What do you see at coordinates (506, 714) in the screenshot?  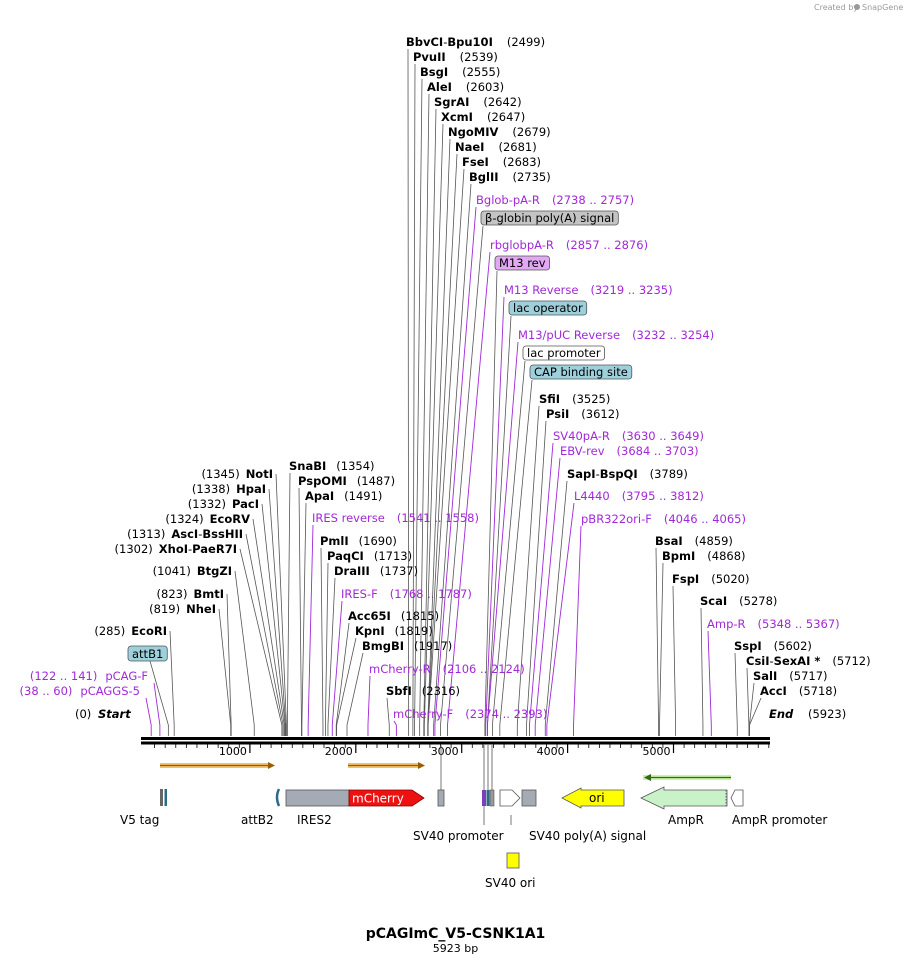 I see `primer-range: (2374 .. 2393)` at bounding box center [506, 714].